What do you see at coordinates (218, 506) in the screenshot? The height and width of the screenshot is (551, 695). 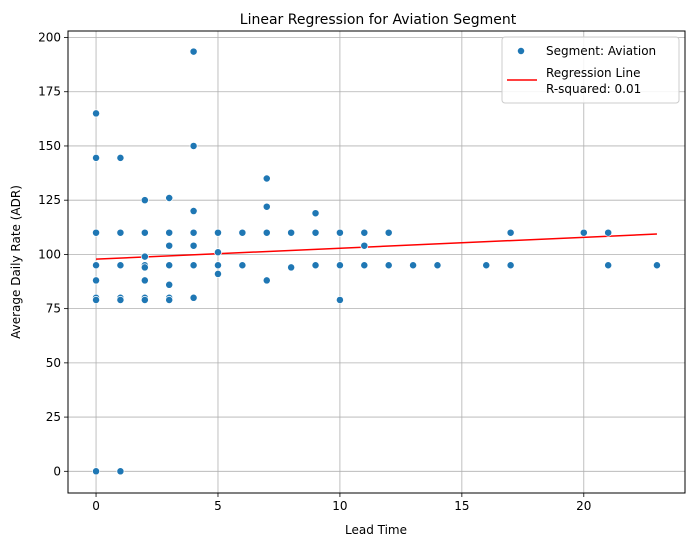 I see `x-tick-label: 5` at bounding box center [218, 506].